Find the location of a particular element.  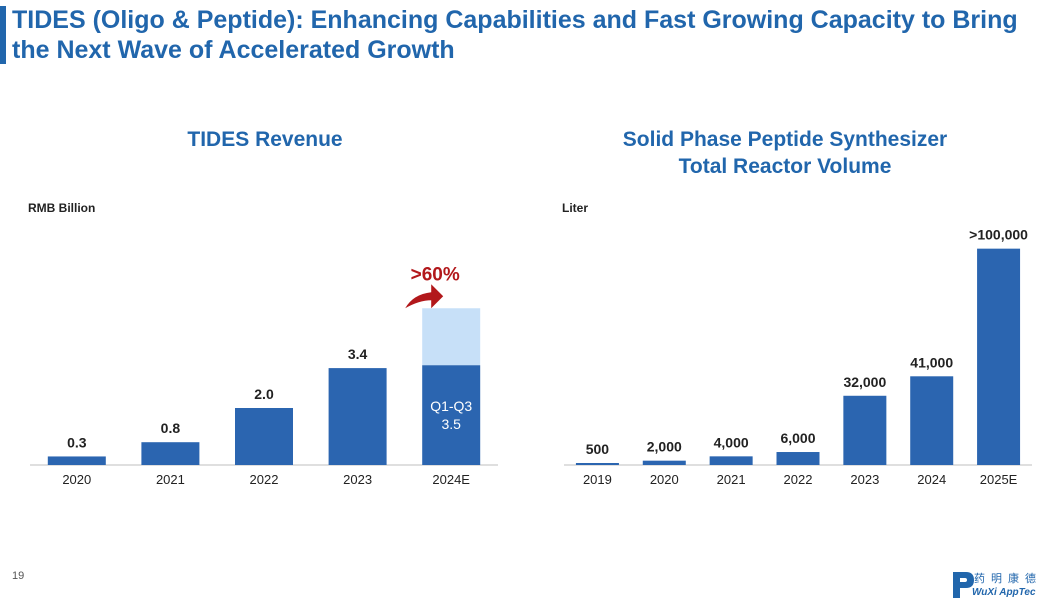

reactor-bar-2024 is located at coordinates (932, 420).